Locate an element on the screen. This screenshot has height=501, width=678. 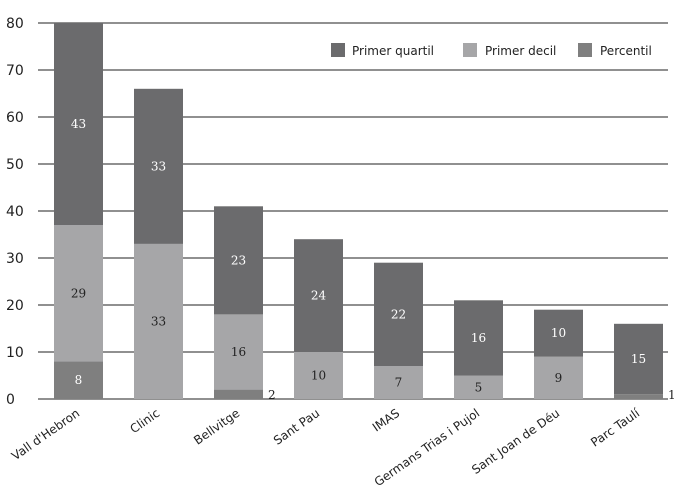
x-tick-label: Sant Joan de Déu is located at coordinates (515, 441).